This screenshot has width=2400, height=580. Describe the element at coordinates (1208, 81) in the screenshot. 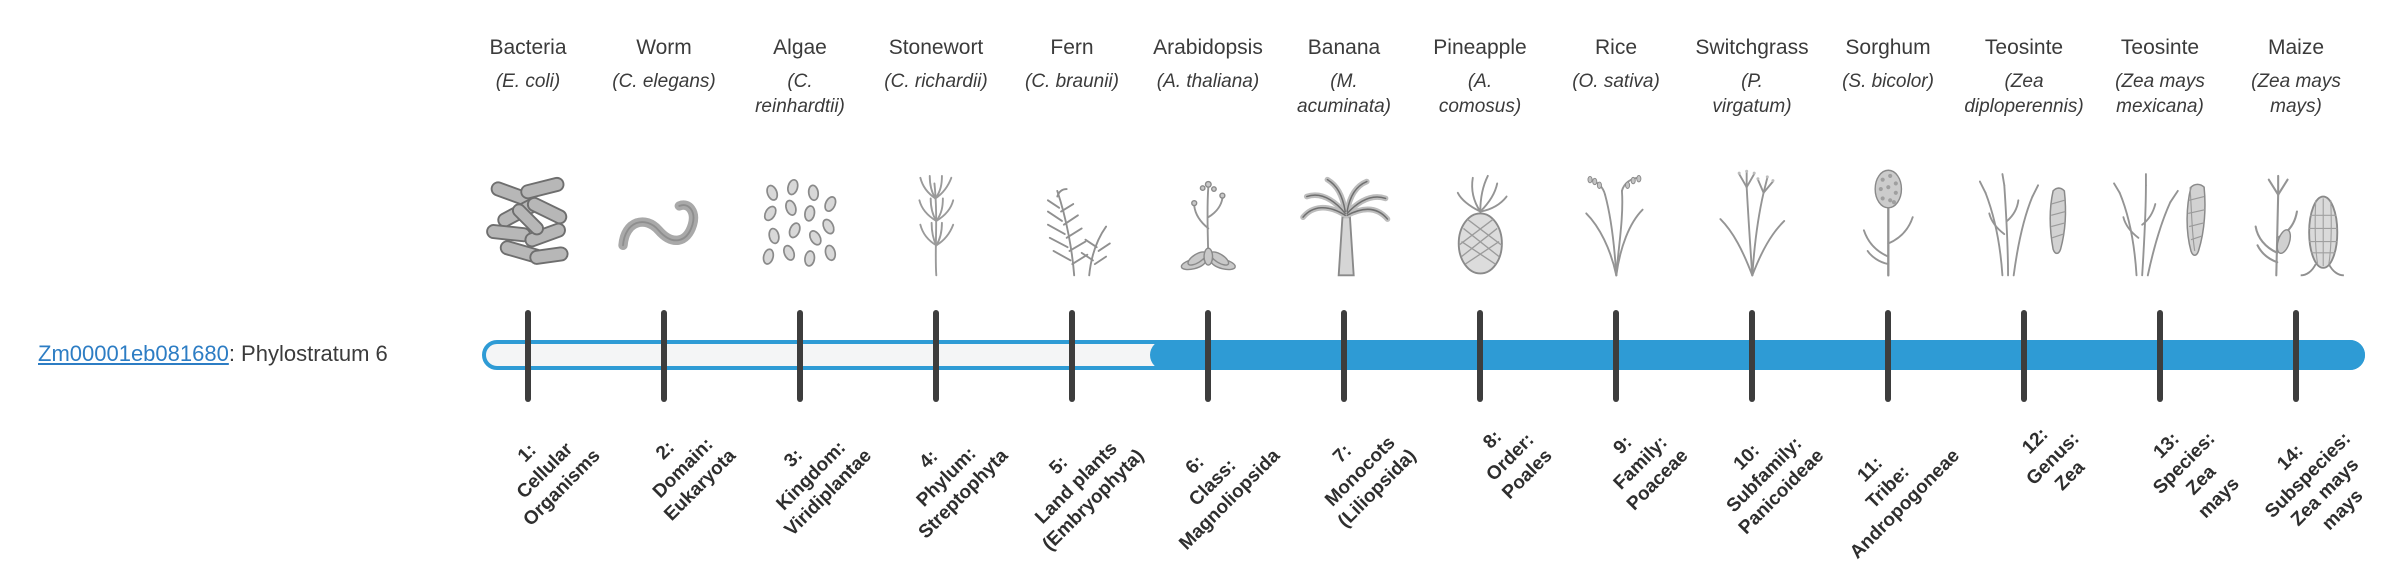

I see `organism-scientific-name: (A. thaliana)` at that location.